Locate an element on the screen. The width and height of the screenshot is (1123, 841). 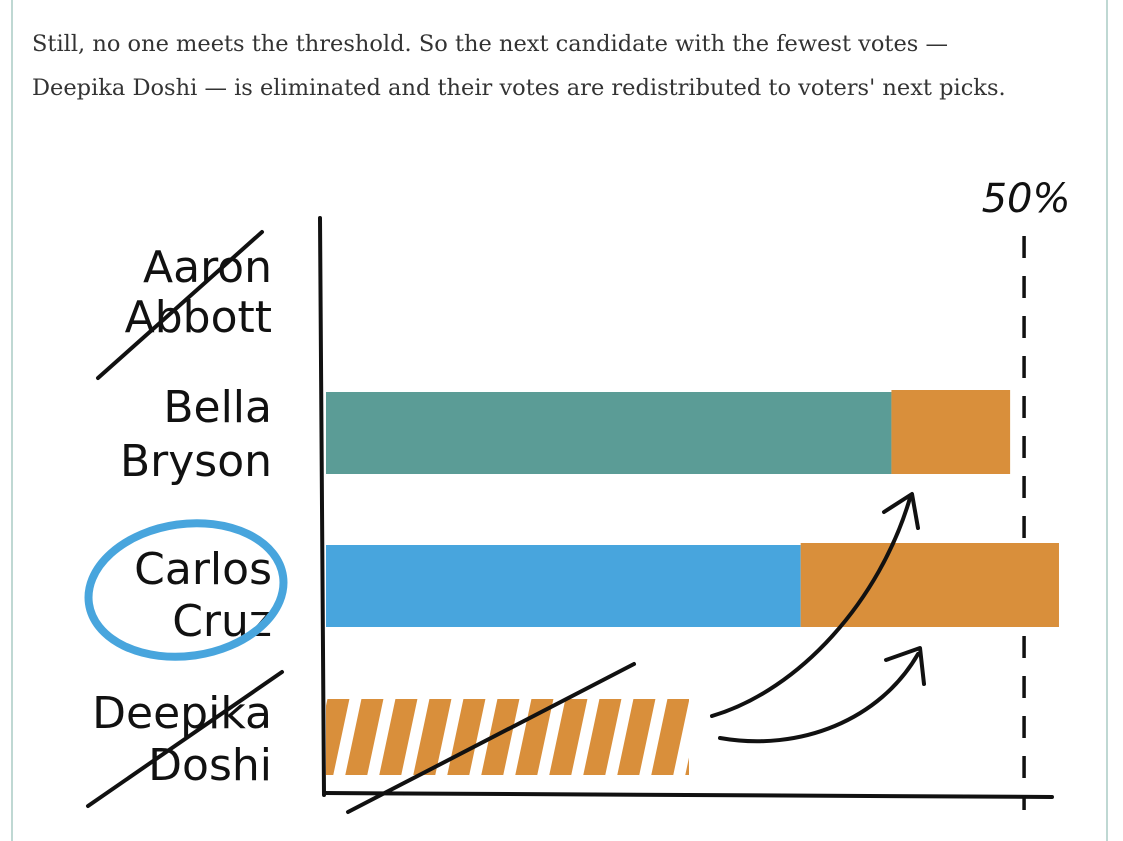
bar-bella-original is located at coordinates (609, 433).